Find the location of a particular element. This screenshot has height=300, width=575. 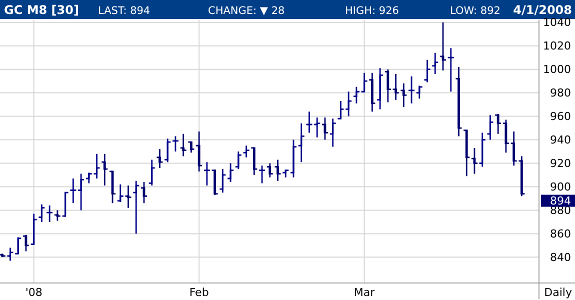

text: LAST: 894 is located at coordinates (124, 11).